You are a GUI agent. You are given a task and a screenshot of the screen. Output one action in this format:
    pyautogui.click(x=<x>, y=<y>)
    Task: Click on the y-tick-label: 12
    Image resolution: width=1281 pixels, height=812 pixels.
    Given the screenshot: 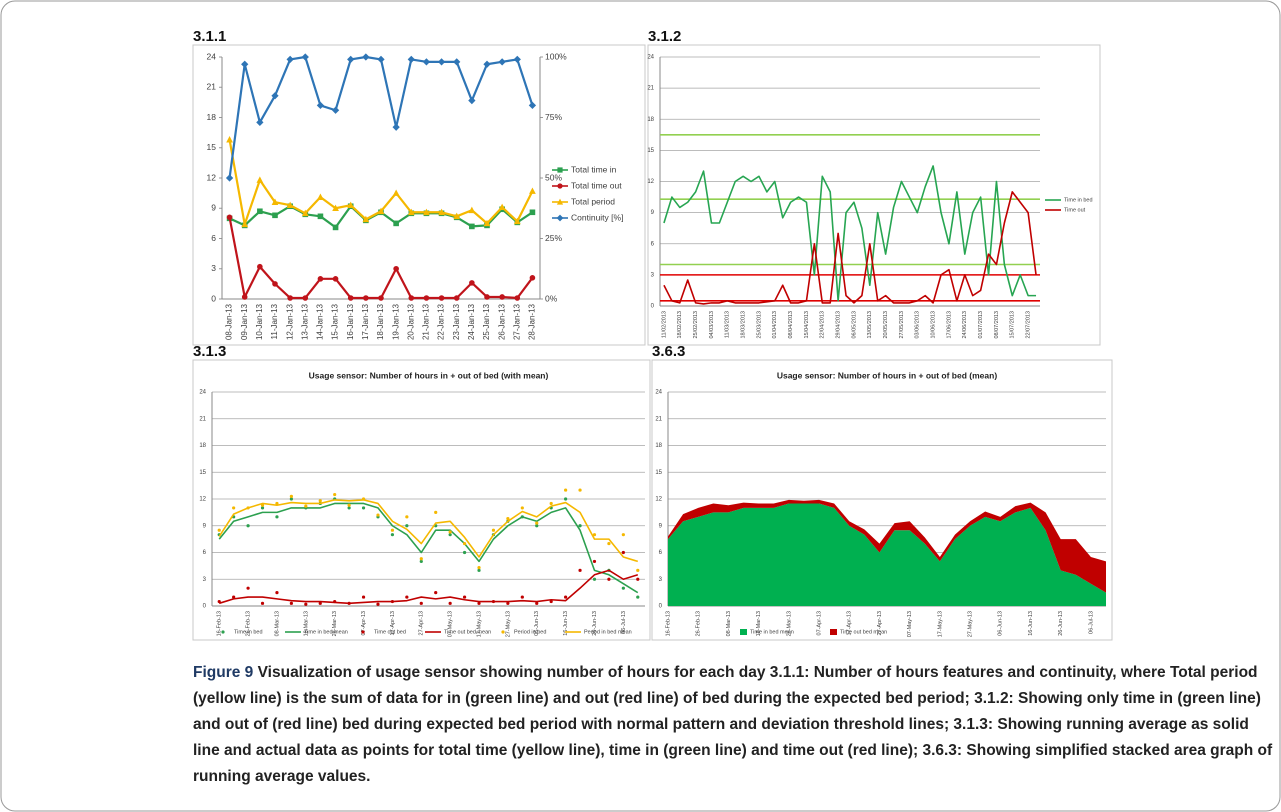 What is the action you would take?
    pyautogui.click(x=650, y=182)
    